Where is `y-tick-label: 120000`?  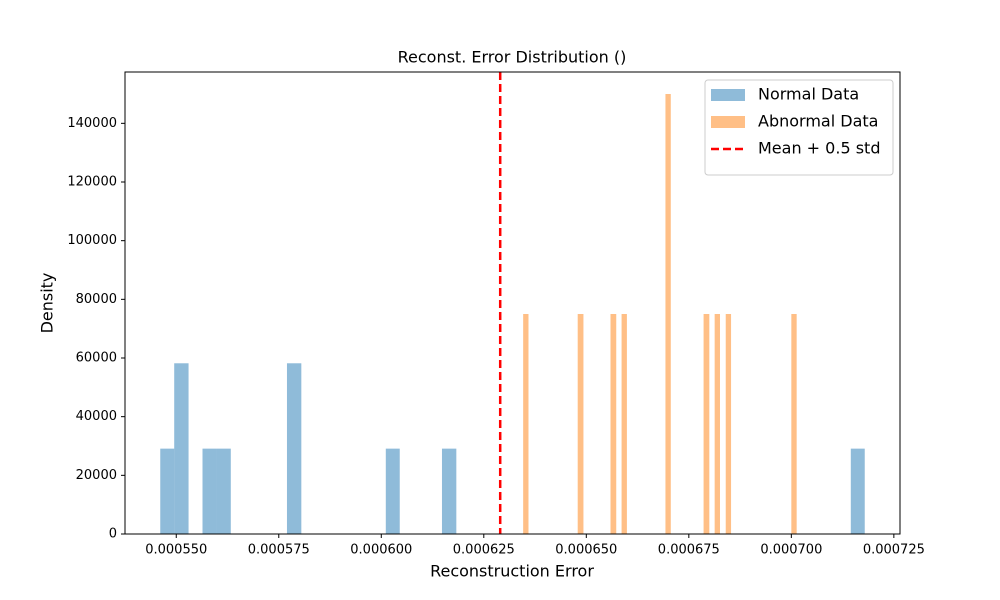
y-tick-label: 120000 is located at coordinates (92, 182).